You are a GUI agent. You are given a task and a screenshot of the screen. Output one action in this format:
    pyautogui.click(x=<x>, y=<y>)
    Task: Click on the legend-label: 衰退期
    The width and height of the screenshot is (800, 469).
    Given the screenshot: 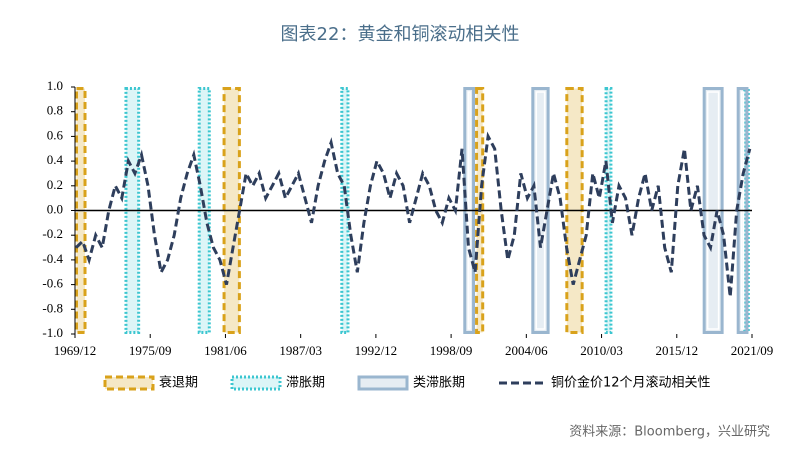 What is the action you would take?
    pyautogui.click(x=178, y=383)
    